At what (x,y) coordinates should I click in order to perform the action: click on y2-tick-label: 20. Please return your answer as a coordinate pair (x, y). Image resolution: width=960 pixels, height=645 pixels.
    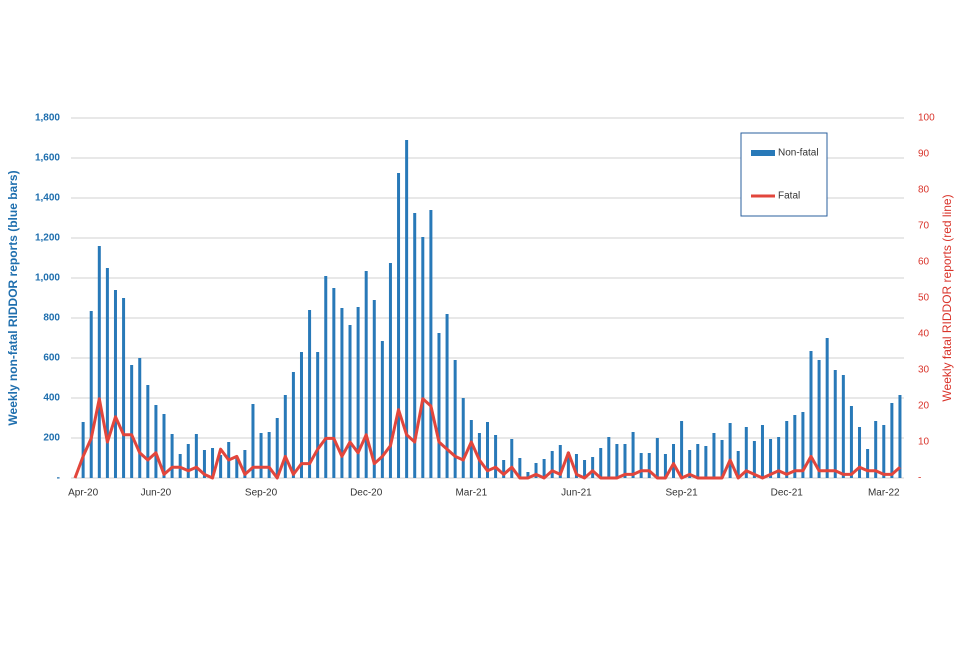
    Looking at the image, I should click on (924, 406).